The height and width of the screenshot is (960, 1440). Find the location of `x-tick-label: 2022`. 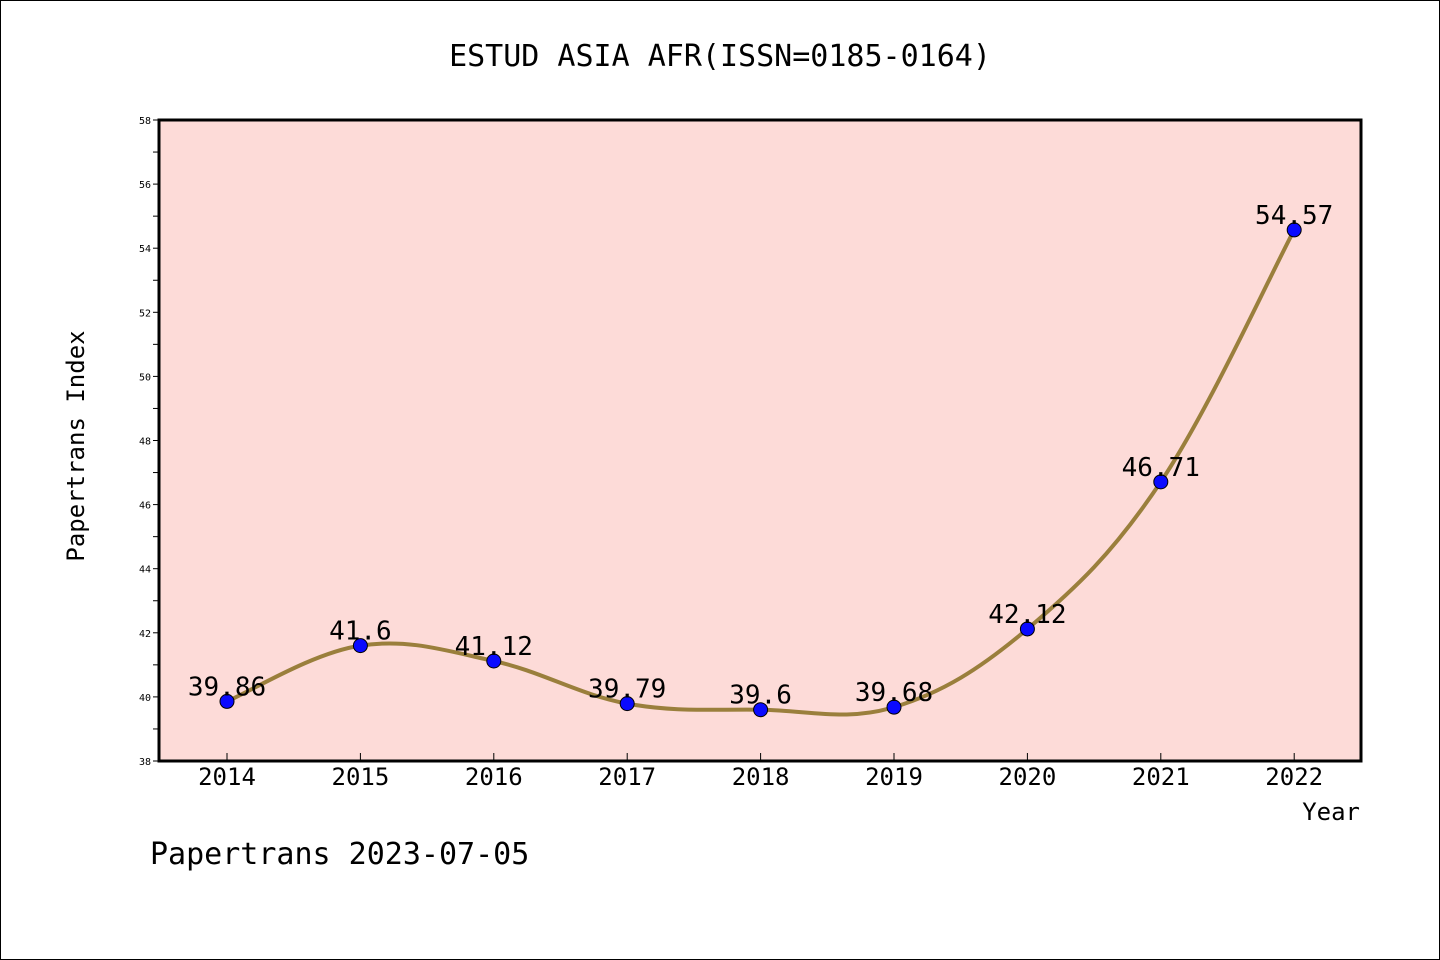

x-tick-label: 2022 is located at coordinates (1294, 777).